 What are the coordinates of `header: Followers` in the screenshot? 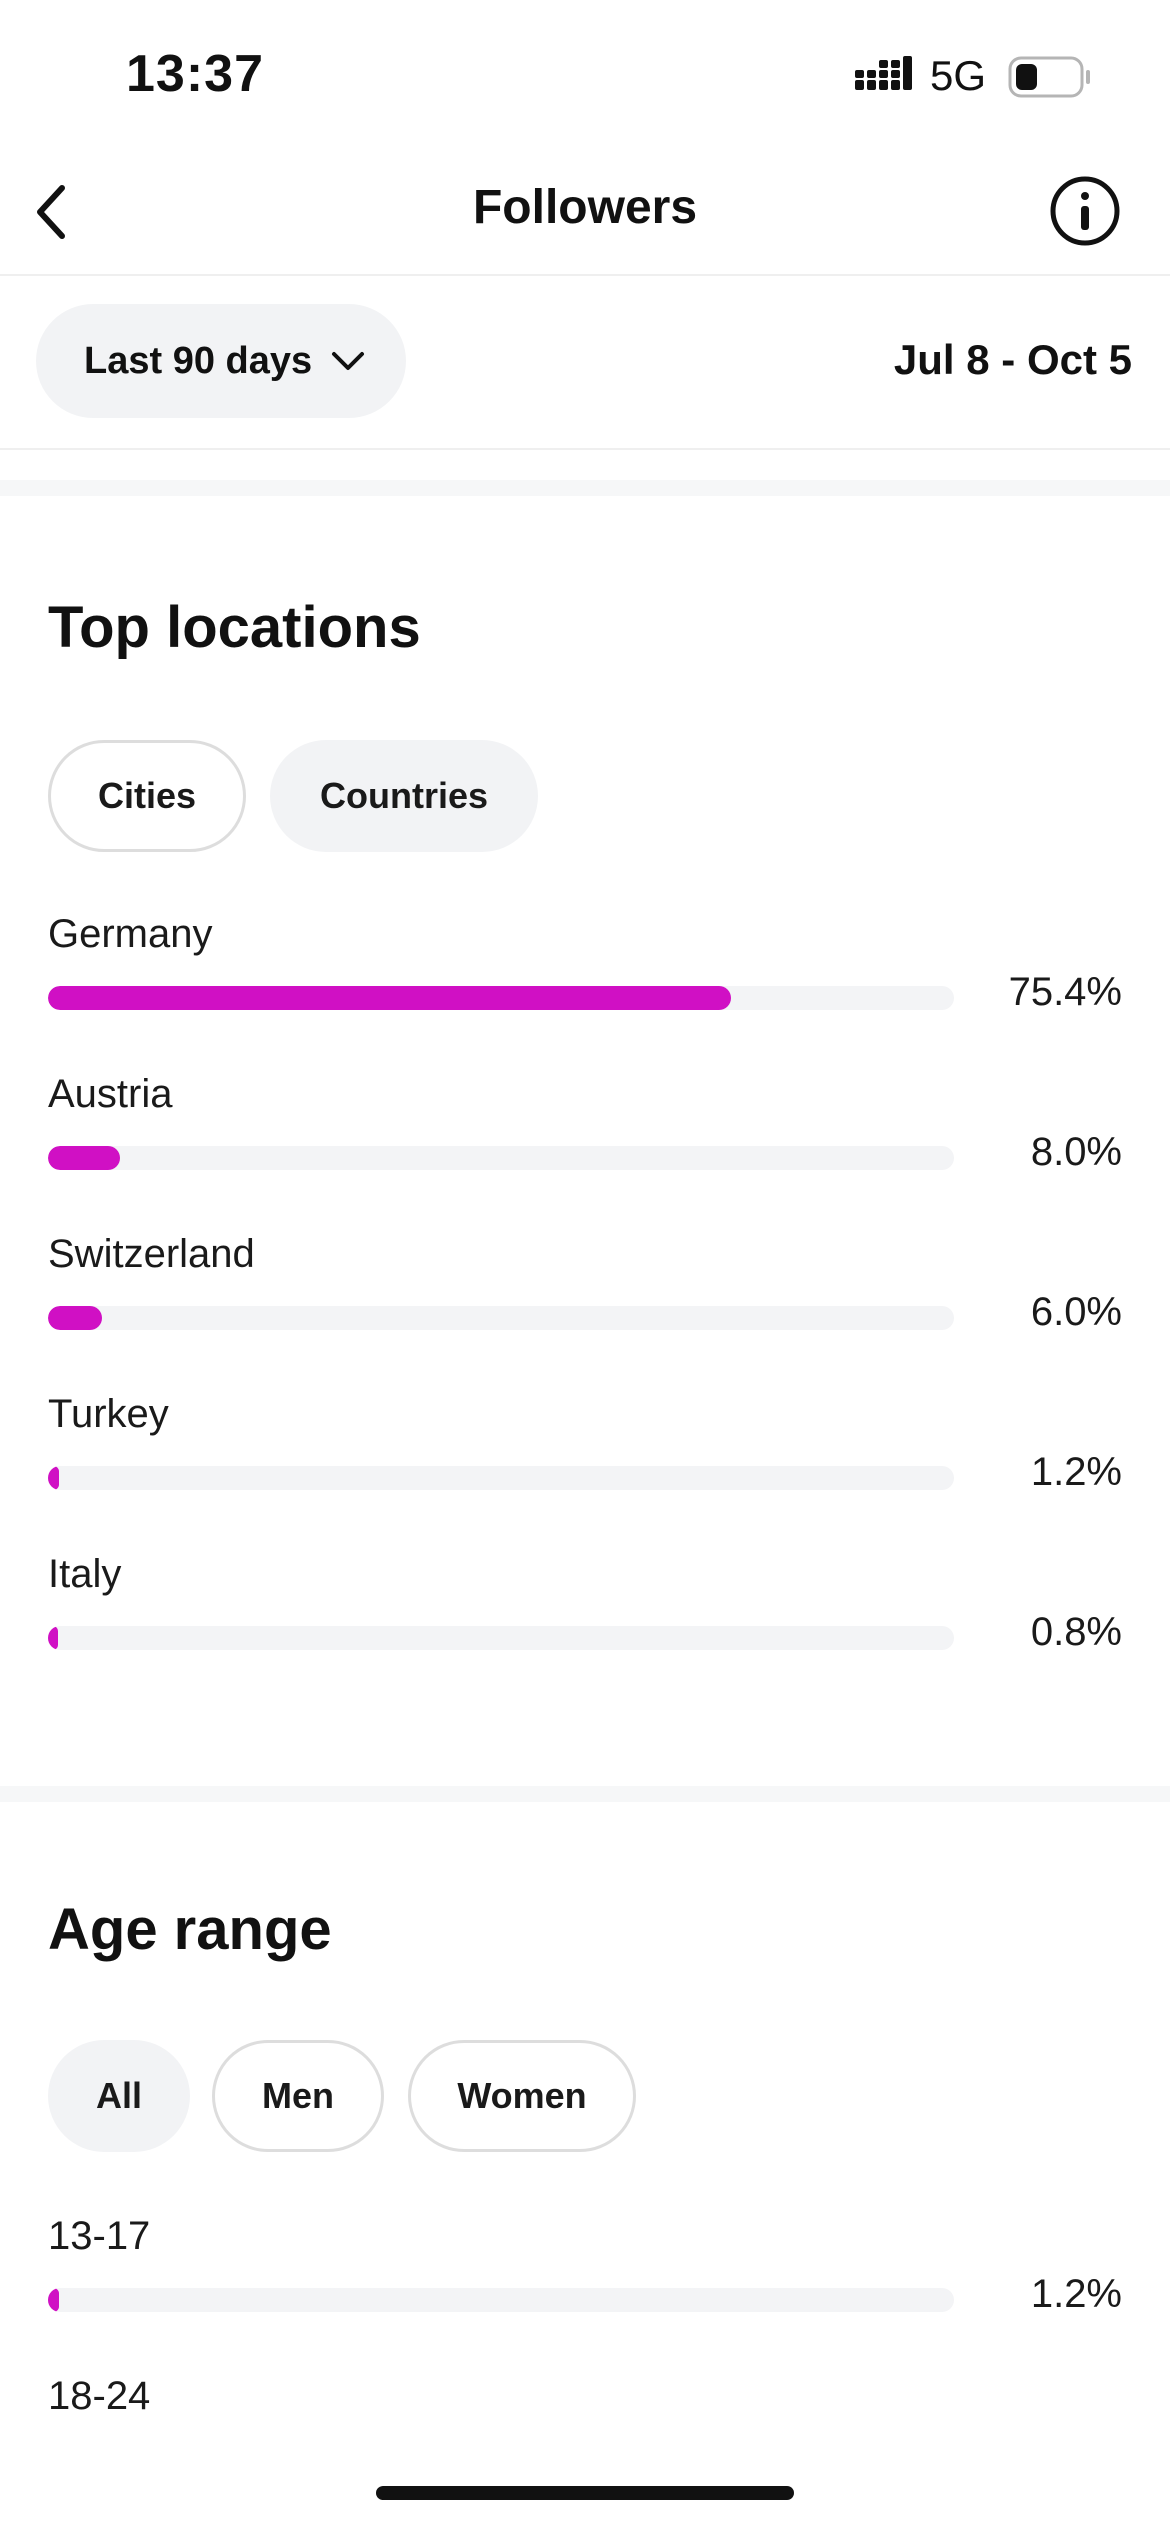 It's located at (585, 213).